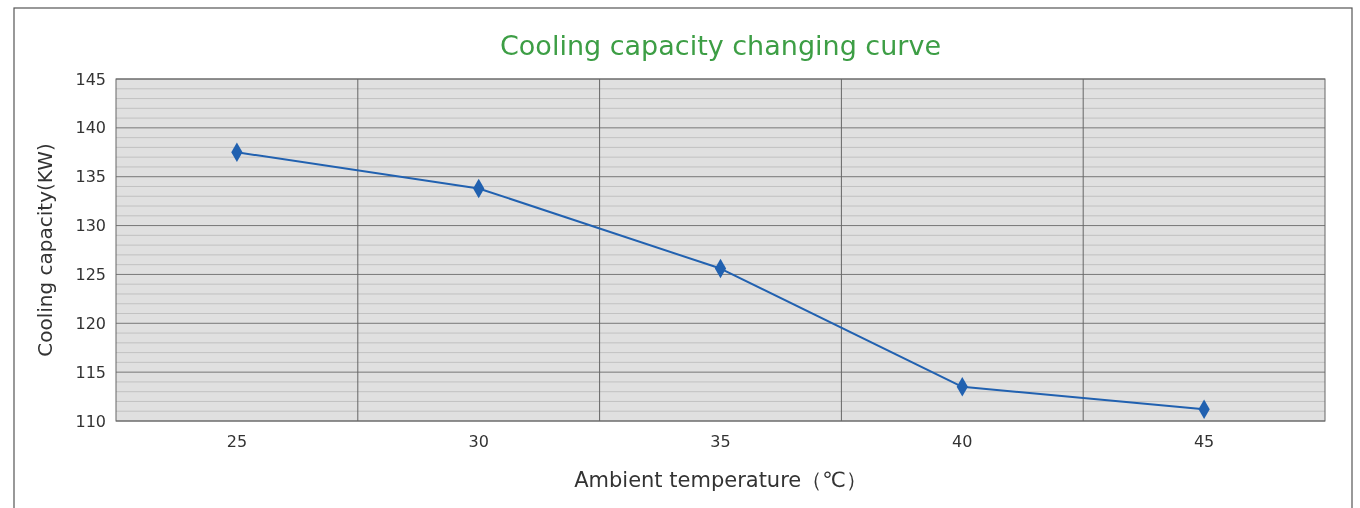 The image size is (1360, 508). What do you see at coordinates (90, 128) in the screenshot?
I see `y-tick-label: 140` at bounding box center [90, 128].